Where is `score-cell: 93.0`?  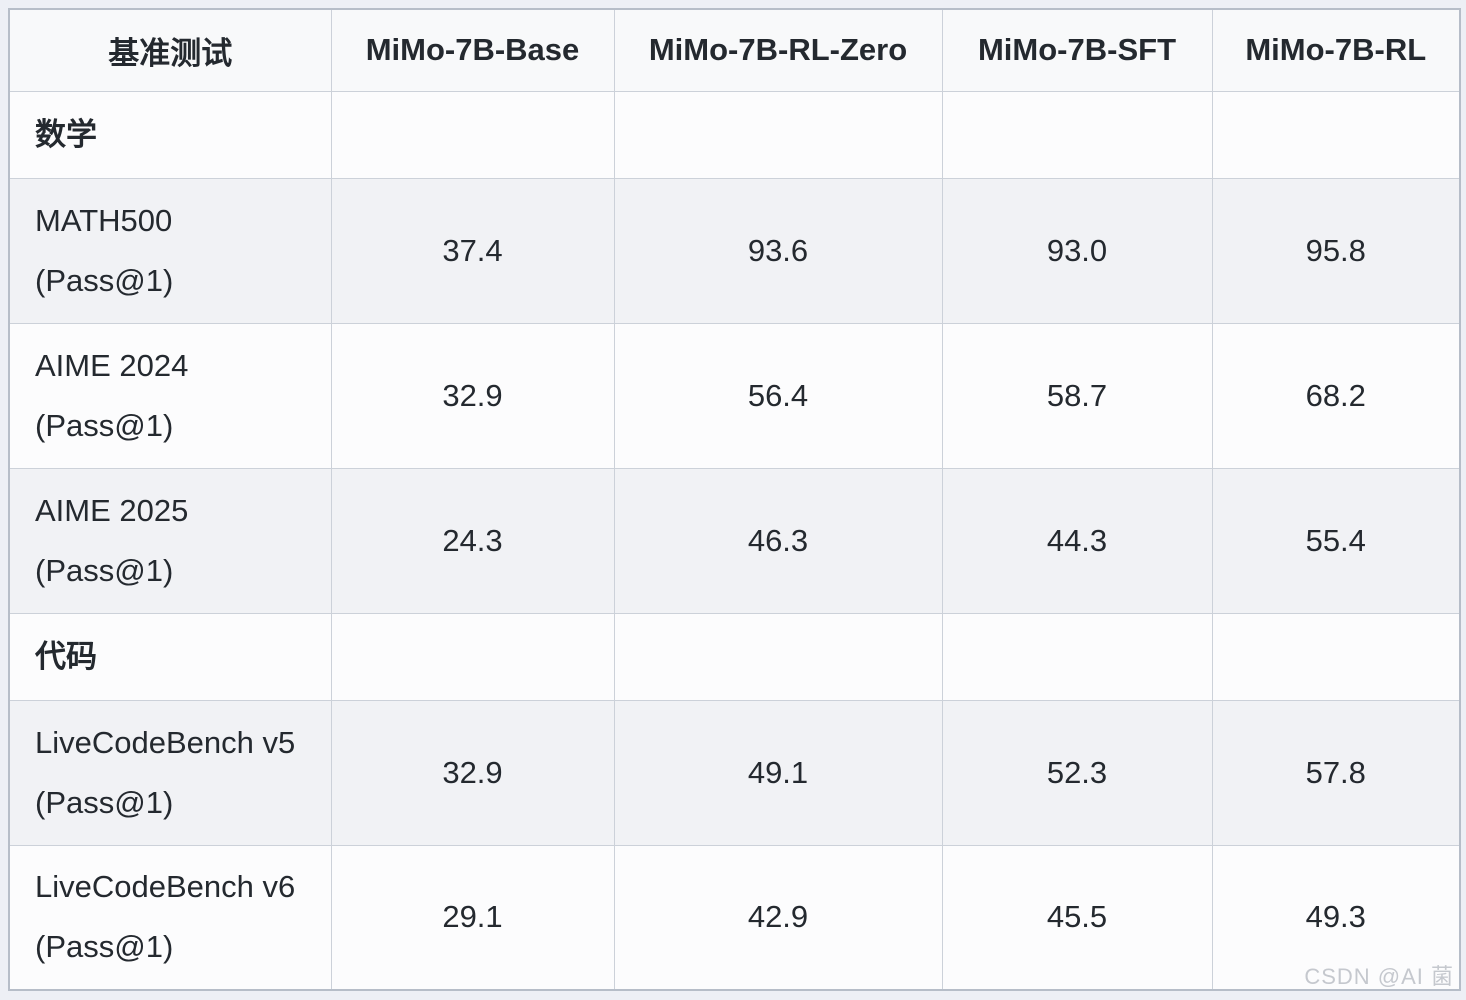
score-cell: 93.0 is located at coordinates (1077, 250).